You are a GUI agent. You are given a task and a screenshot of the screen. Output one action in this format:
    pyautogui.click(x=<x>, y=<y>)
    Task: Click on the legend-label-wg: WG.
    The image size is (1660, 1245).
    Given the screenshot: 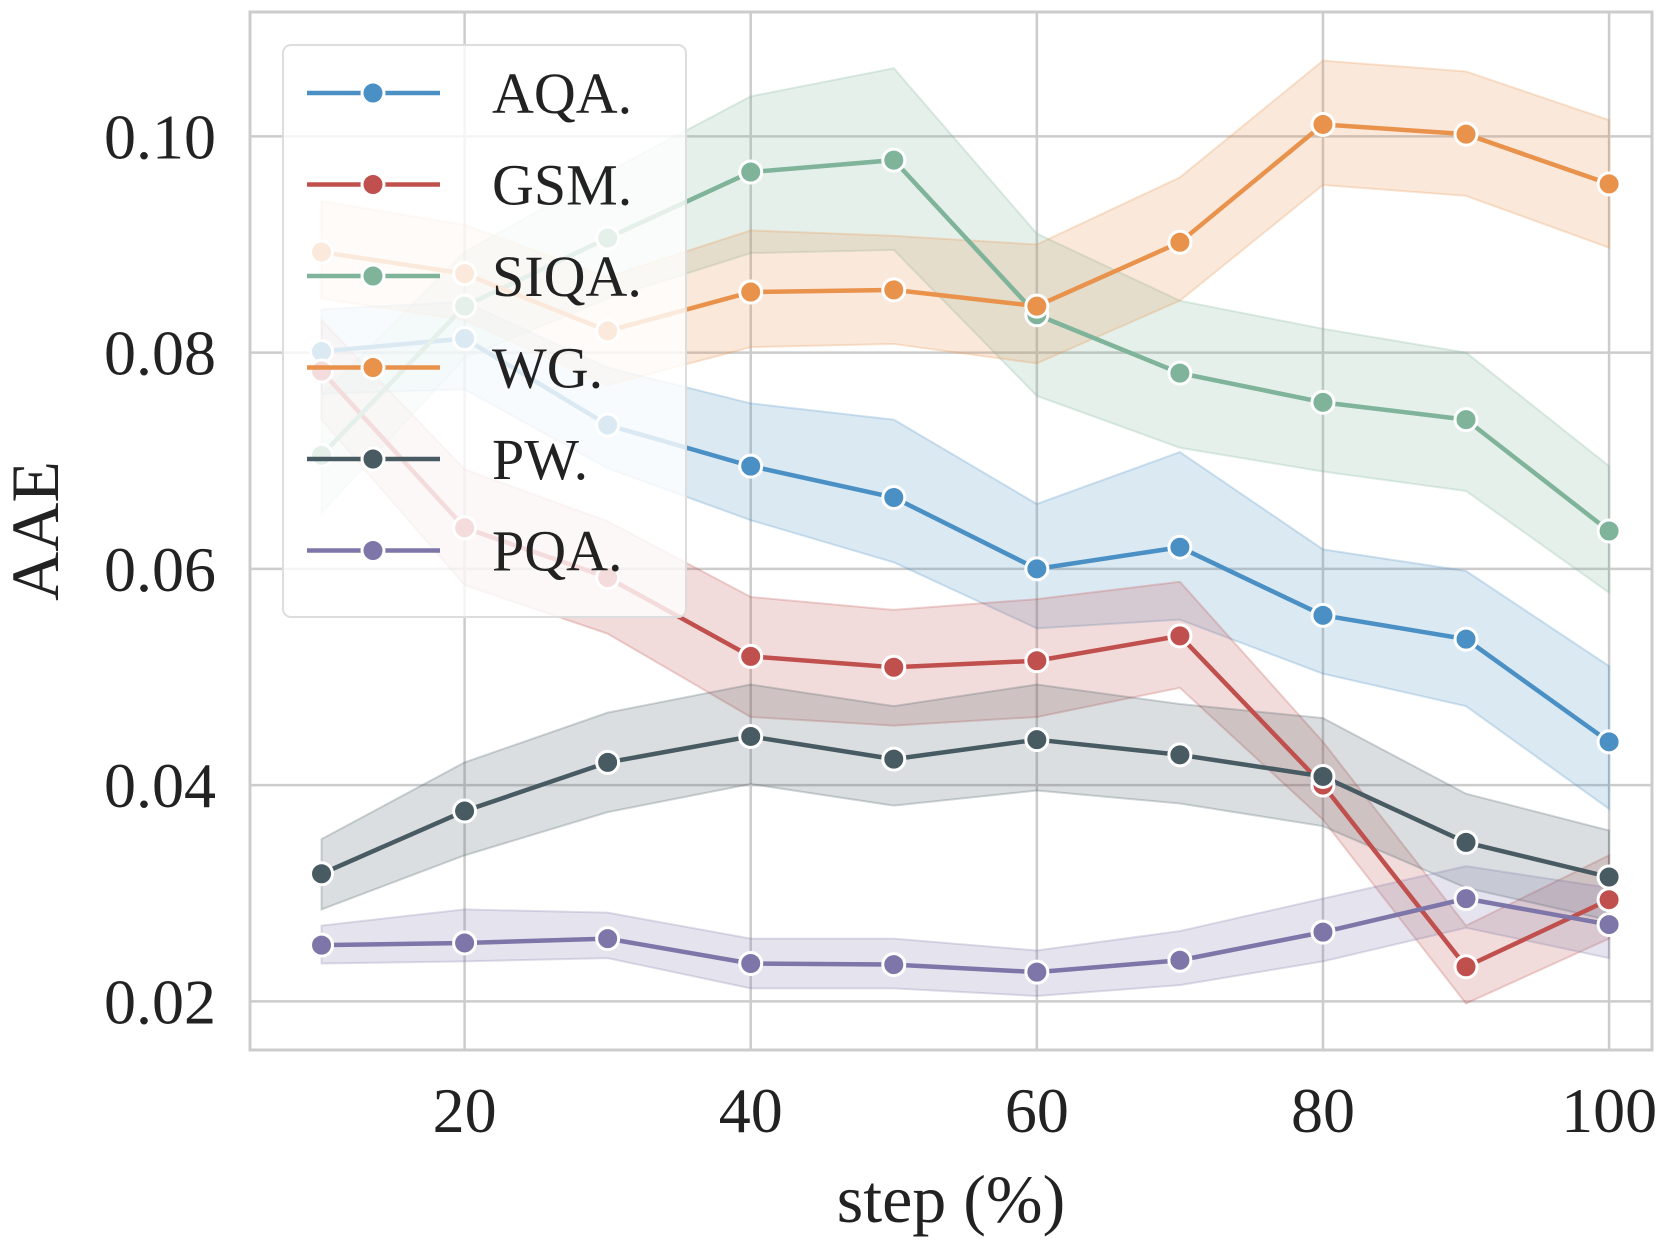 What is the action you would take?
    pyautogui.click(x=547, y=368)
    